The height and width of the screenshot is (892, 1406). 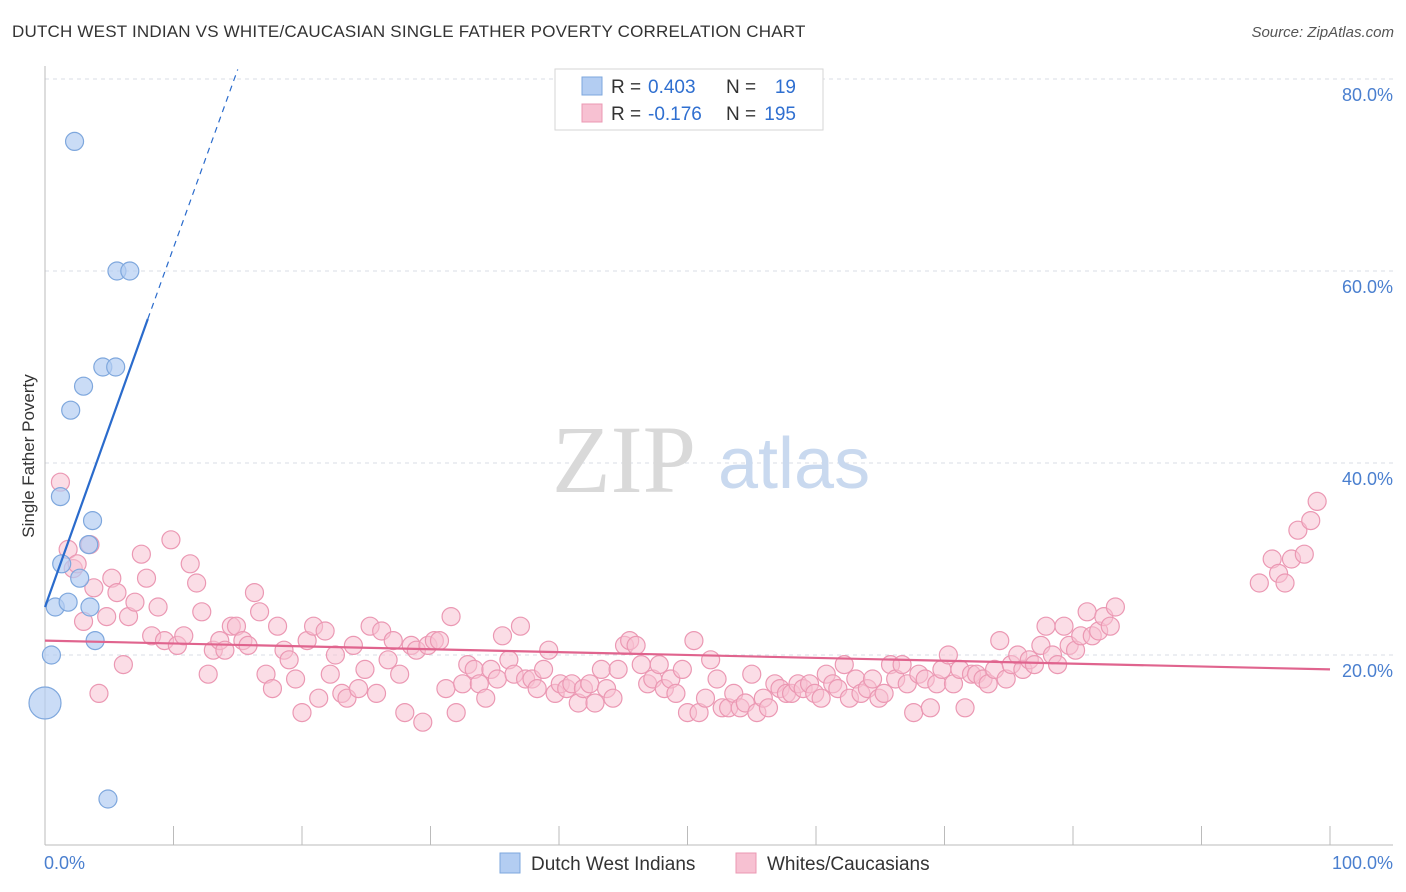 What do you see at coordinates (84, 470) in the screenshot?
I see `dutch-west-indians-points` at bounding box center [84, 470].